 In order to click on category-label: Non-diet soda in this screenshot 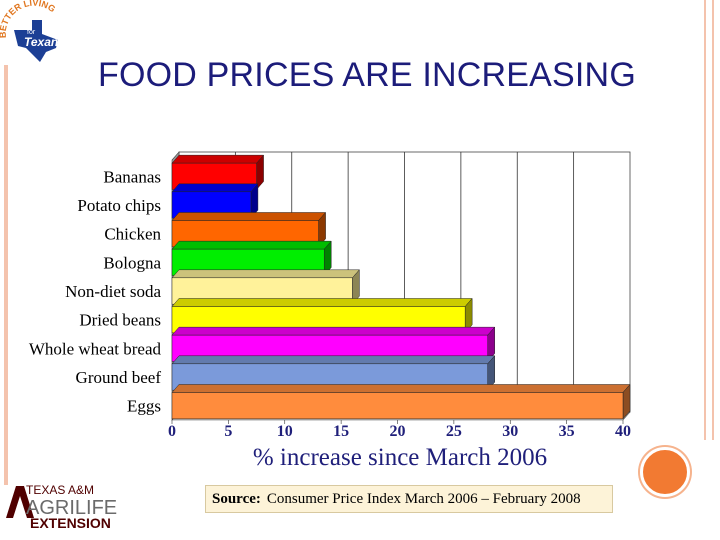, I will do `click(113, 291)`.